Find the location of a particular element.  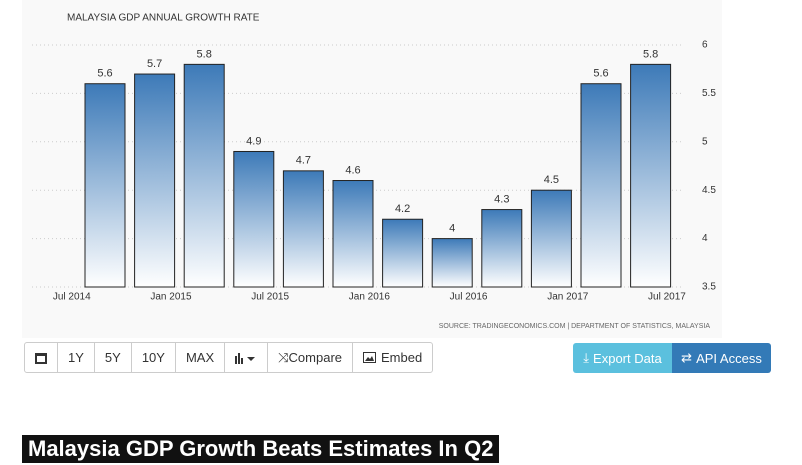

value-label: 4.2 is located at coordinates (402, 209).